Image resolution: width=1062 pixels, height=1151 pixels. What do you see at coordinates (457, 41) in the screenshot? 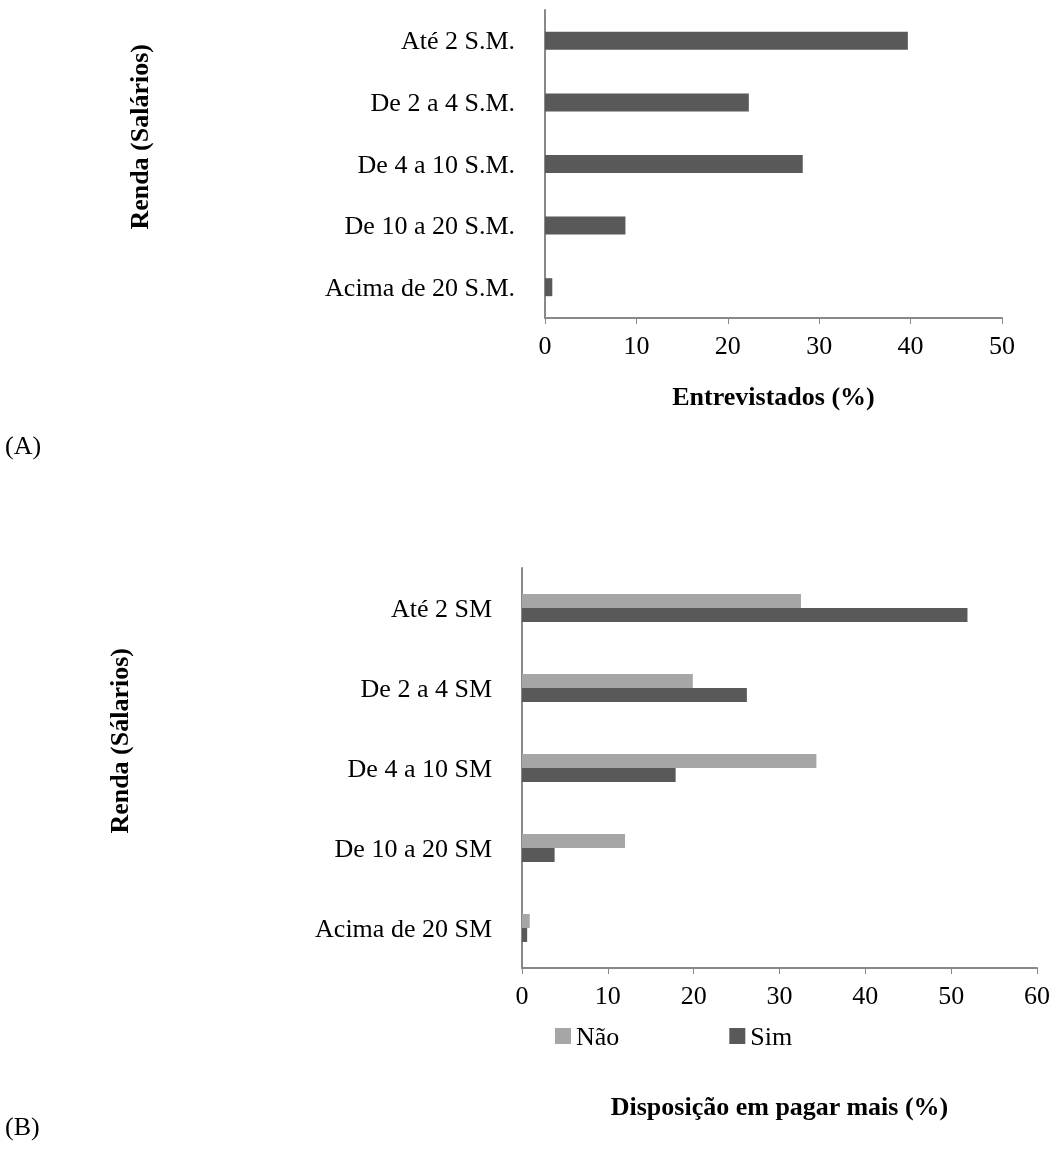
I see `y-tick-label: Até 2 S.M.` at bounding box center [457, 41].